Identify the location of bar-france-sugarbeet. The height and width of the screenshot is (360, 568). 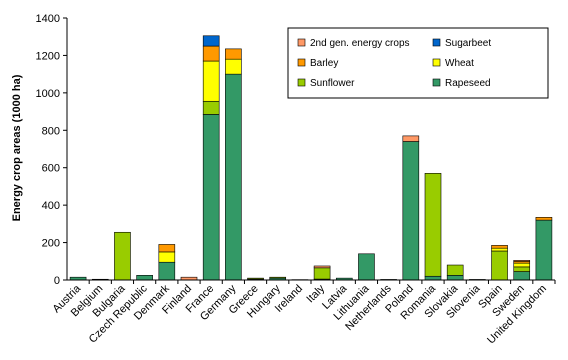
(211, 41).